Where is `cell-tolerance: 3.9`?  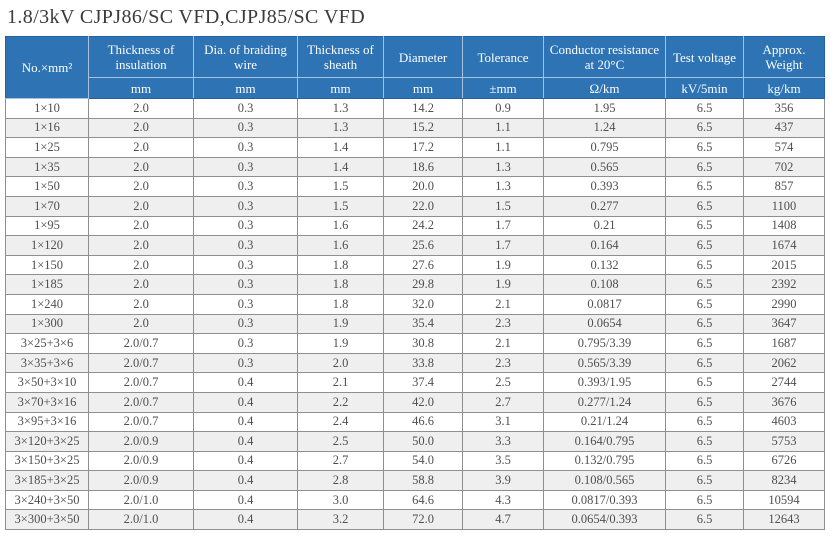 cell-tolerance: 3.9 is located at coordinates (503, 480).